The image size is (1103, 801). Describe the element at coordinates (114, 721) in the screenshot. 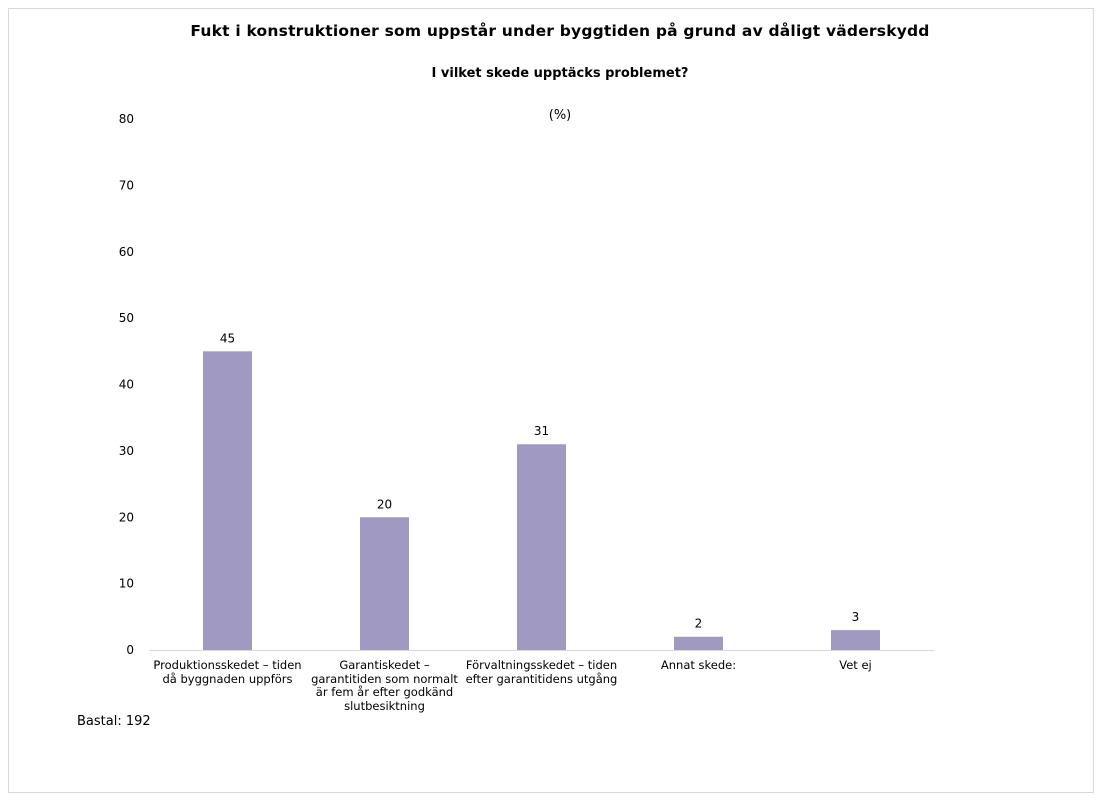

I see `sample-size-note: Bastal: 192` at that location.